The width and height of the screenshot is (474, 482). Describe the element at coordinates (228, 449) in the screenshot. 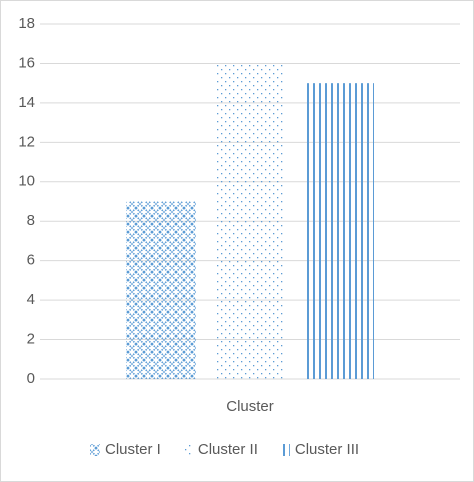

I see `legend-label: Cluster II` at that location.